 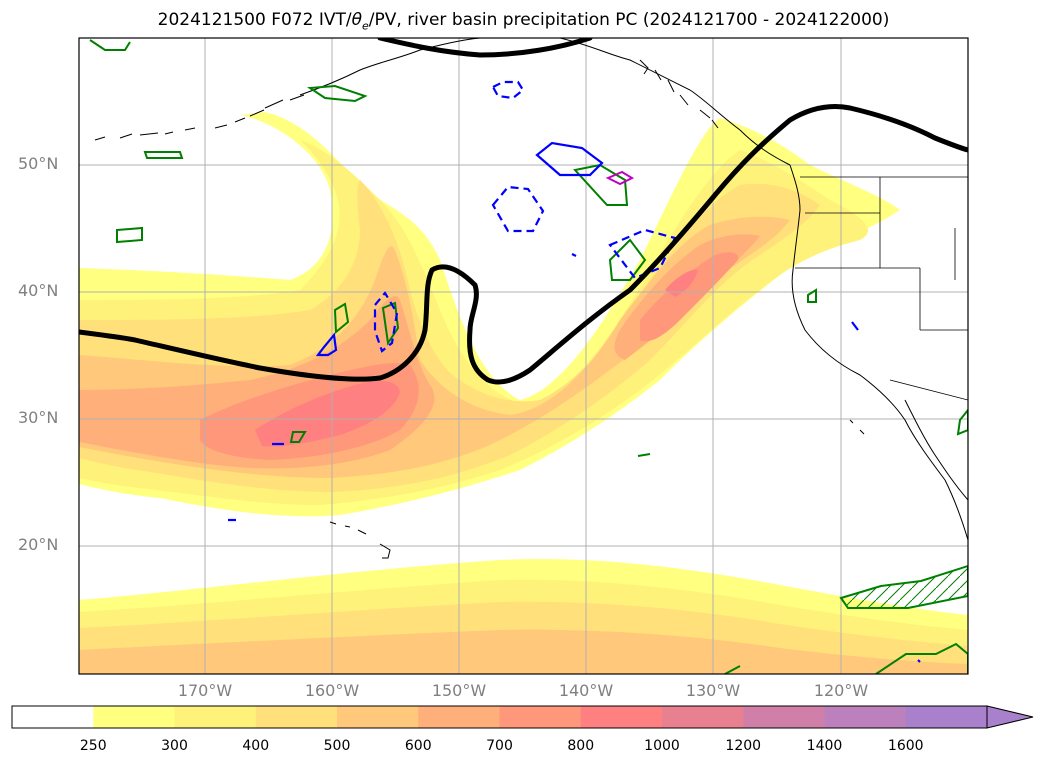 What do you see at coordinates (824, 746) in the screenshot?
I see `colorbar-tick-label: 1400` at bounding box center [824, 746].